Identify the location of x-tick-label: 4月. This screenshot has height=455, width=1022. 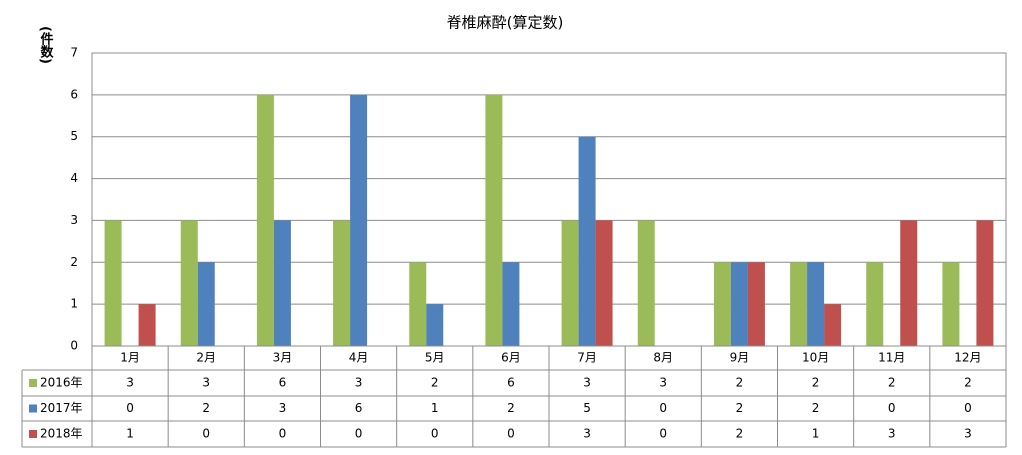
(359, 358).